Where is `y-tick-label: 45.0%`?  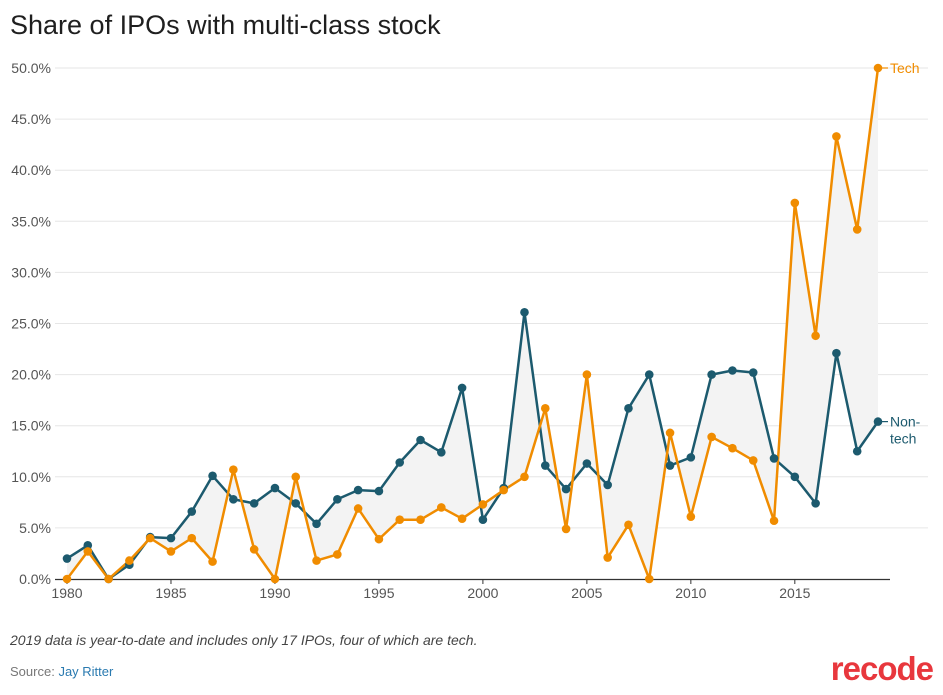
y-tick-label: 45.0% is located at coordinates (31, 119).